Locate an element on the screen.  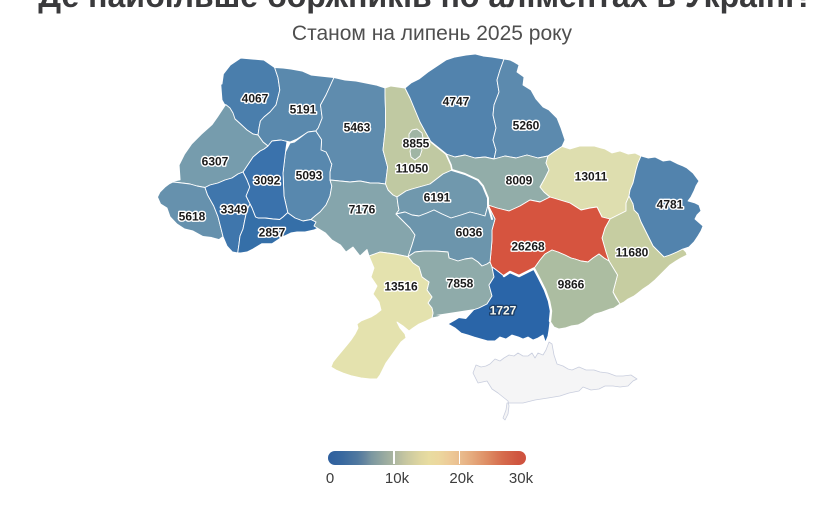
svg-text: 3349 is located at coordinates (234, 210).